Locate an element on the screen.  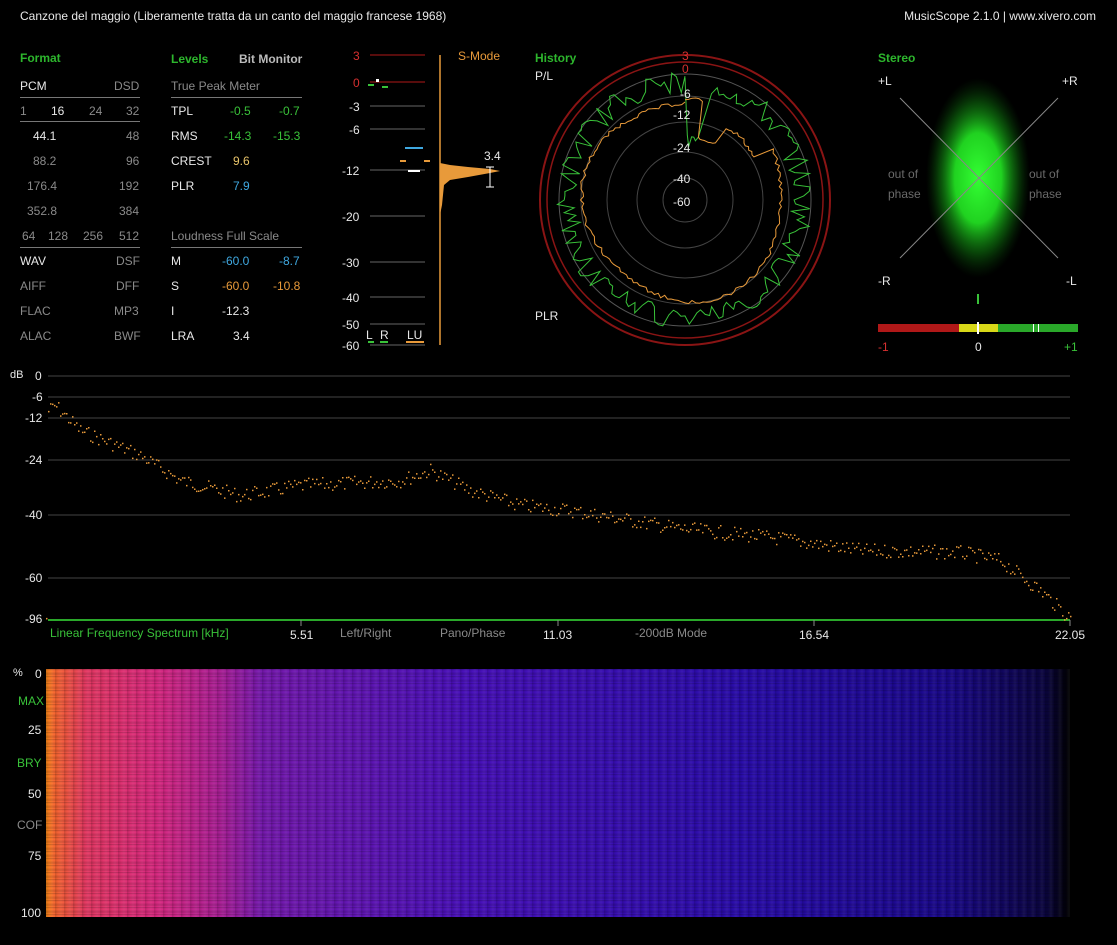
tab-bit-monitor: Bit Monitor is located at coordinates (271, 59).